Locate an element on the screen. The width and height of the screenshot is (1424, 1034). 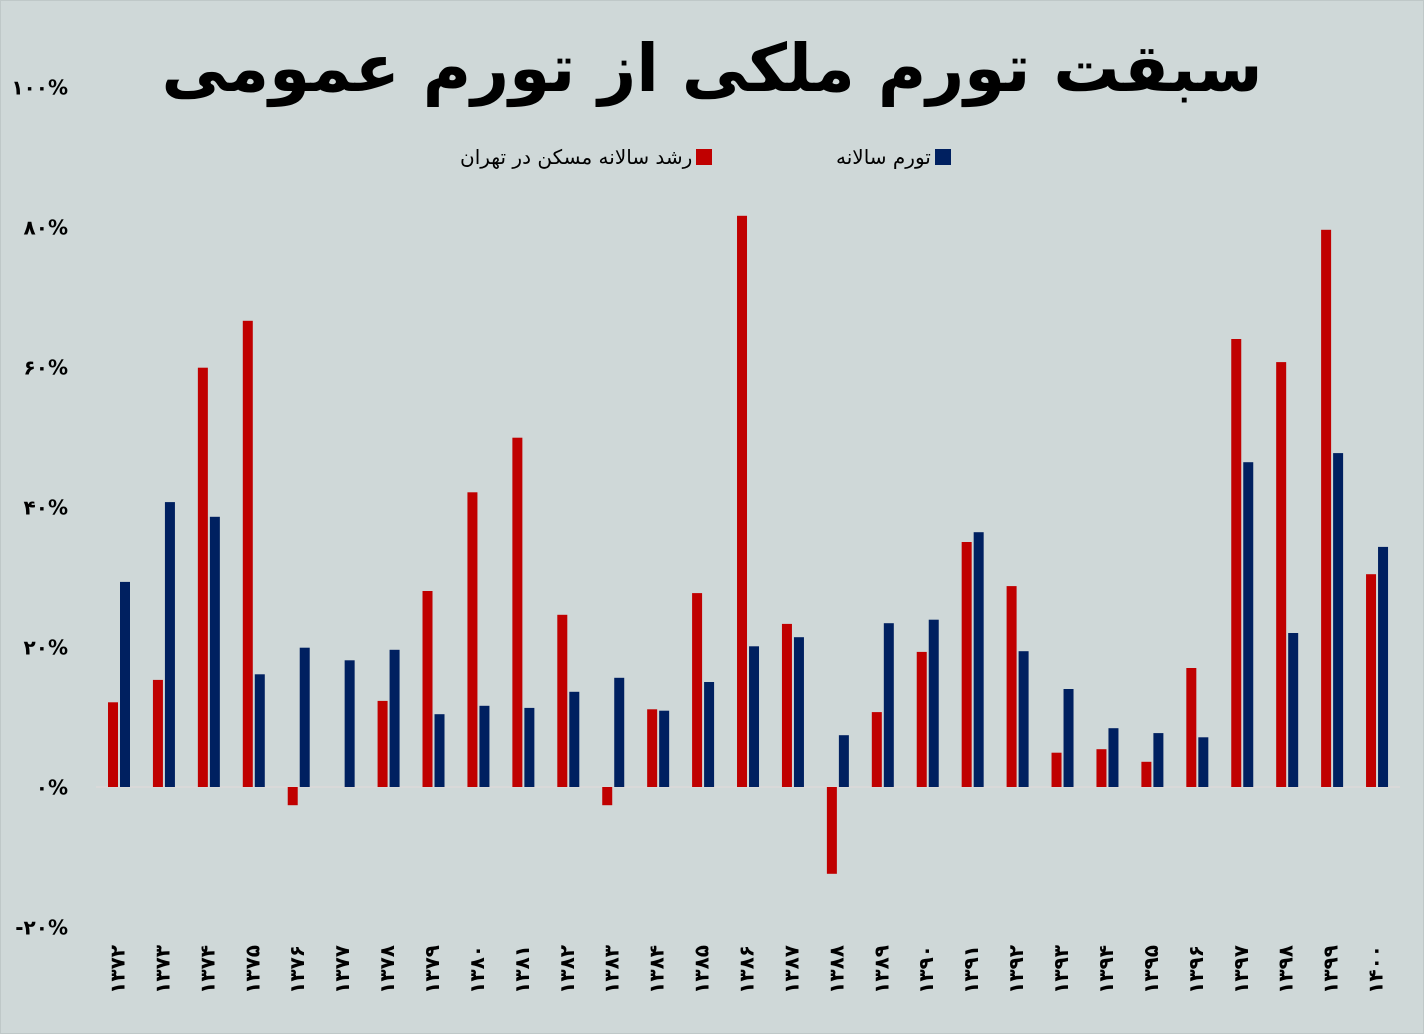
y-tick-label: ۴۰% is located at coordinates (46, 508).